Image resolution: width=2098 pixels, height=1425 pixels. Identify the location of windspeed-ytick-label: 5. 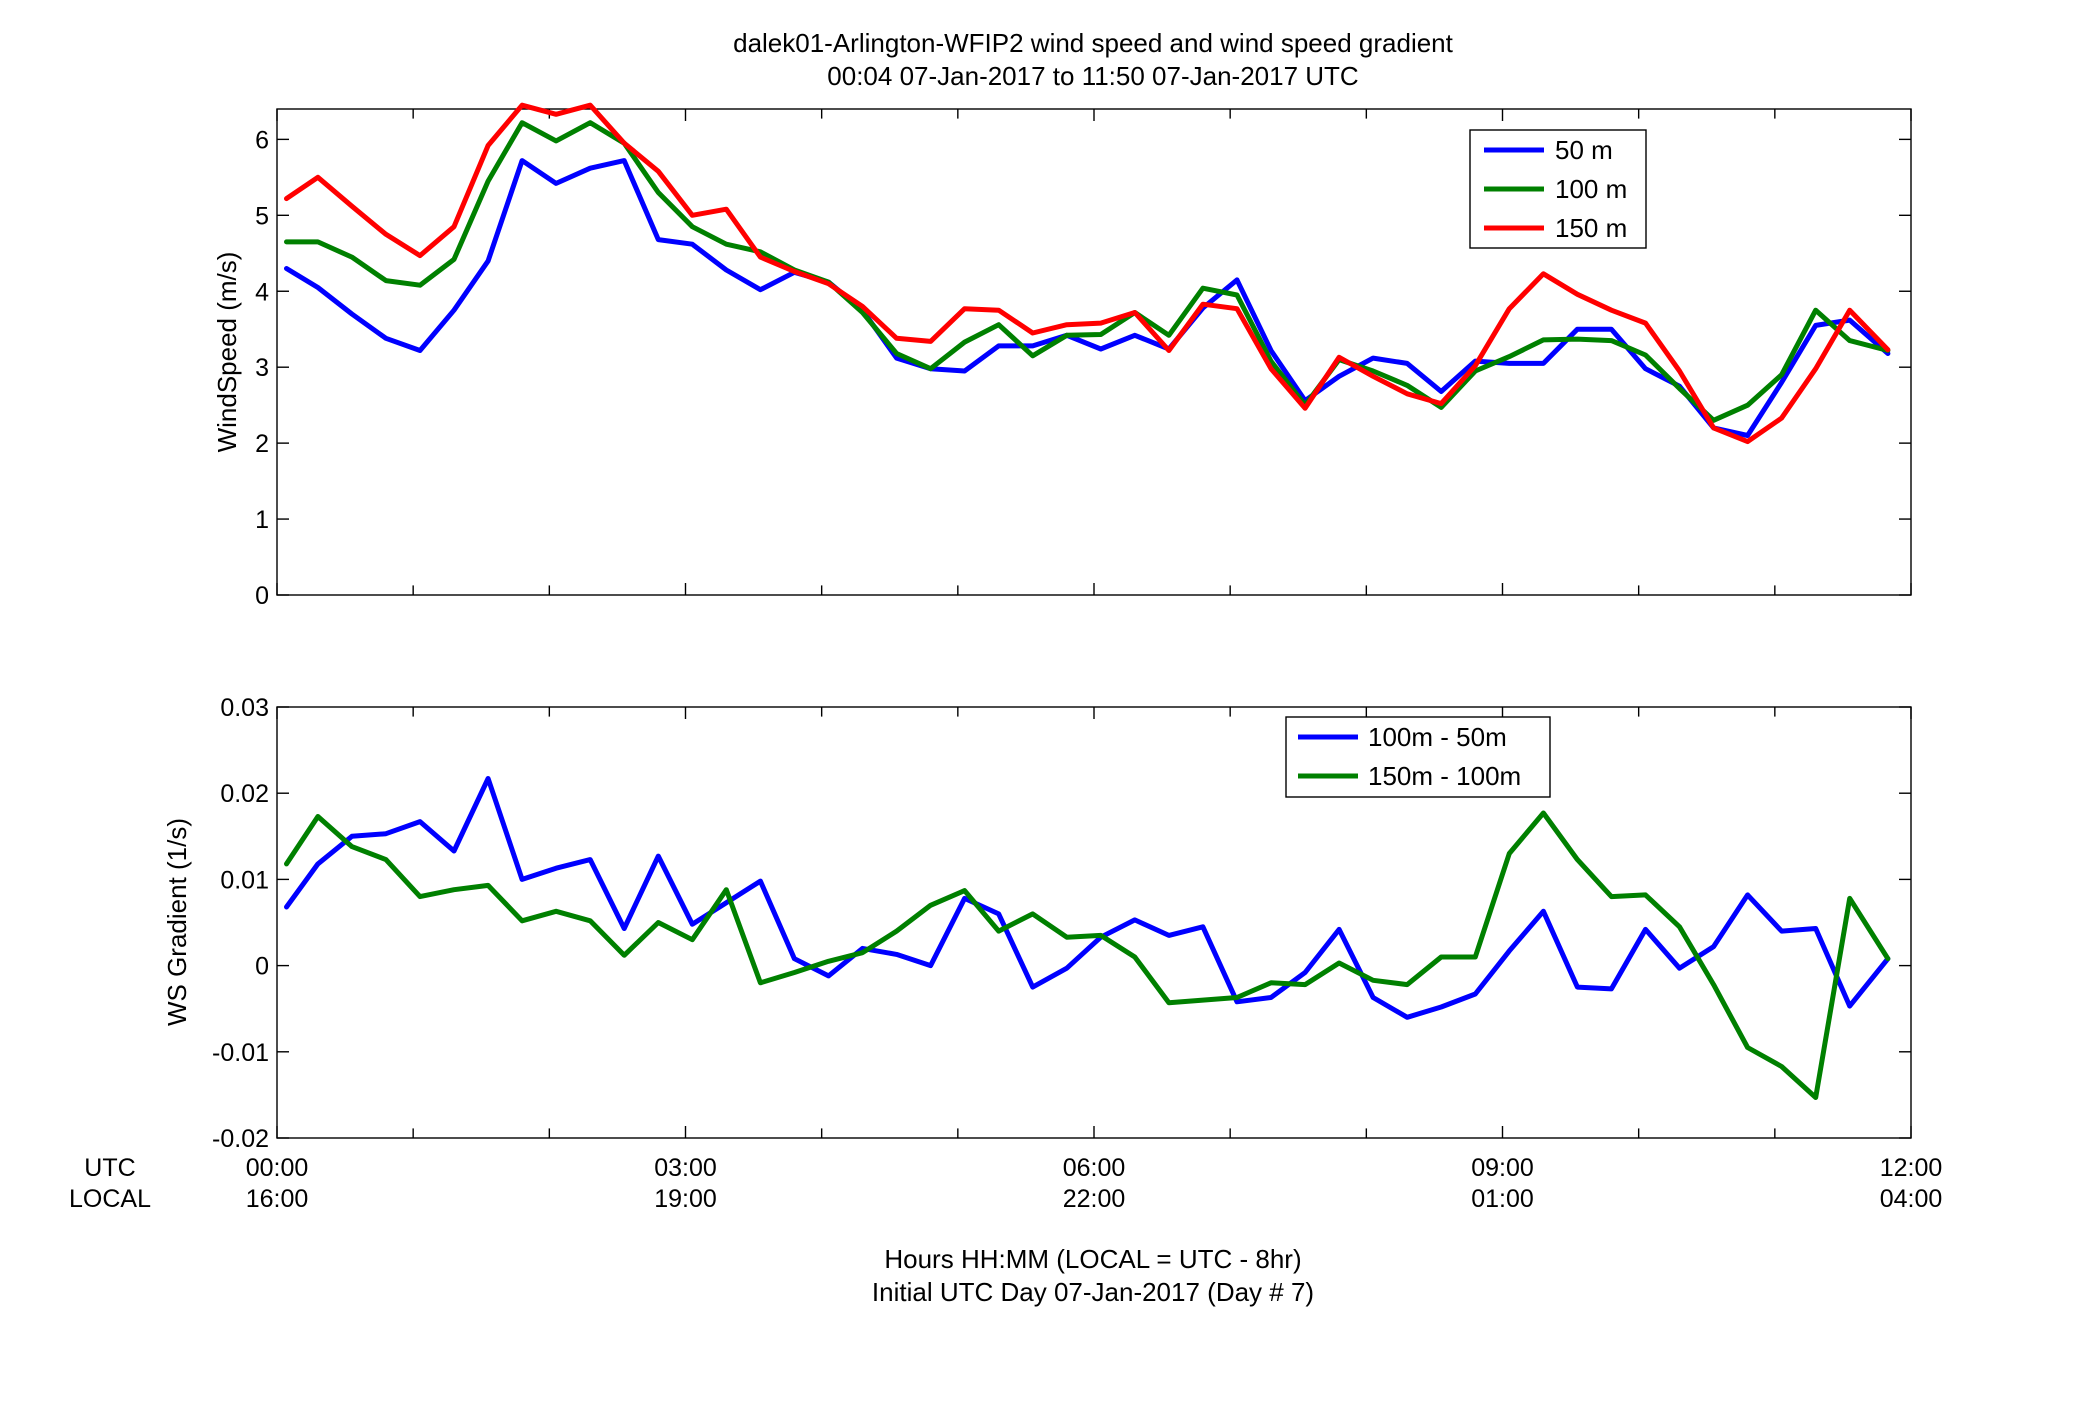
(262, 216).